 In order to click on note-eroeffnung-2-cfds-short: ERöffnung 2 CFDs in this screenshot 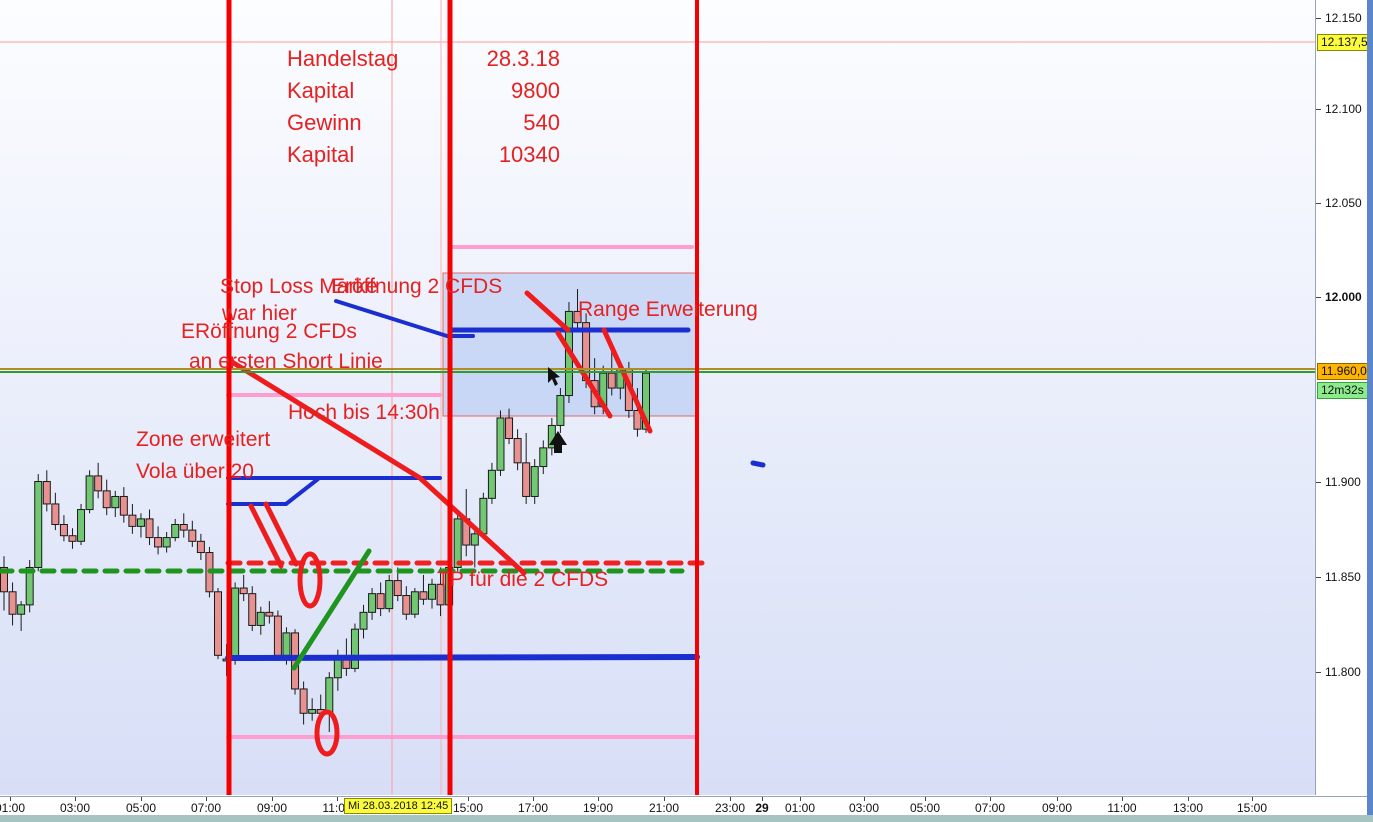, I will do `click(269, 331)`.